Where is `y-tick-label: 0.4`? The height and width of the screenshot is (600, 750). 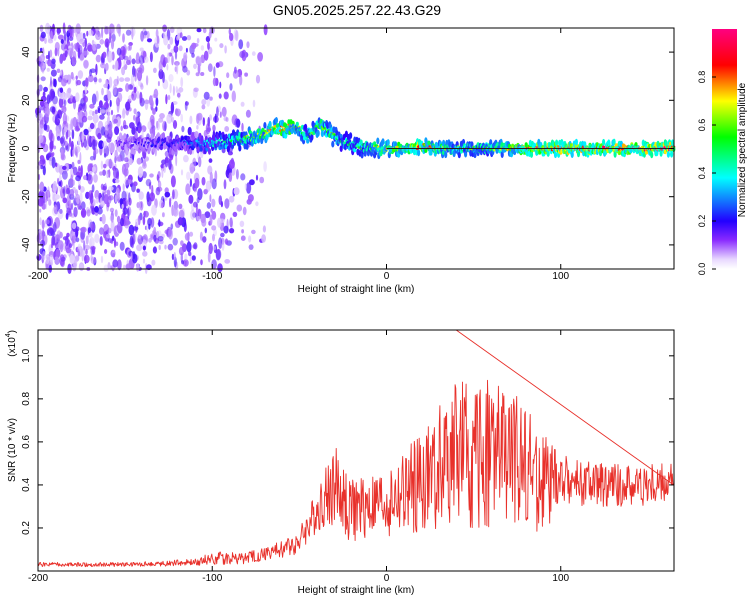 y-tick-label: 0.4 is located at coordinates (26, 485).